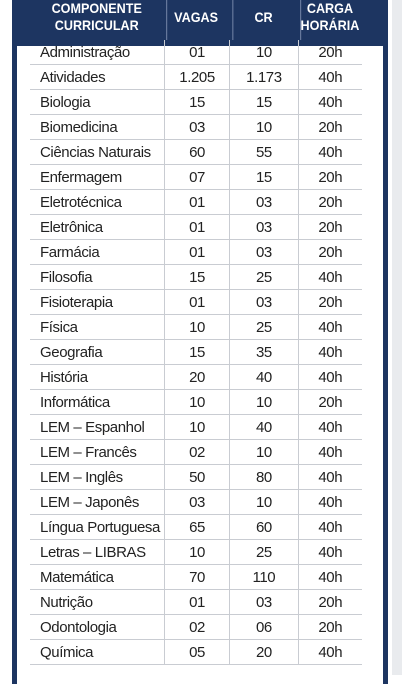 The image size is (402, 686). I want to click on table-row: Eletrônica 01 03 20h, so click(196, 227).